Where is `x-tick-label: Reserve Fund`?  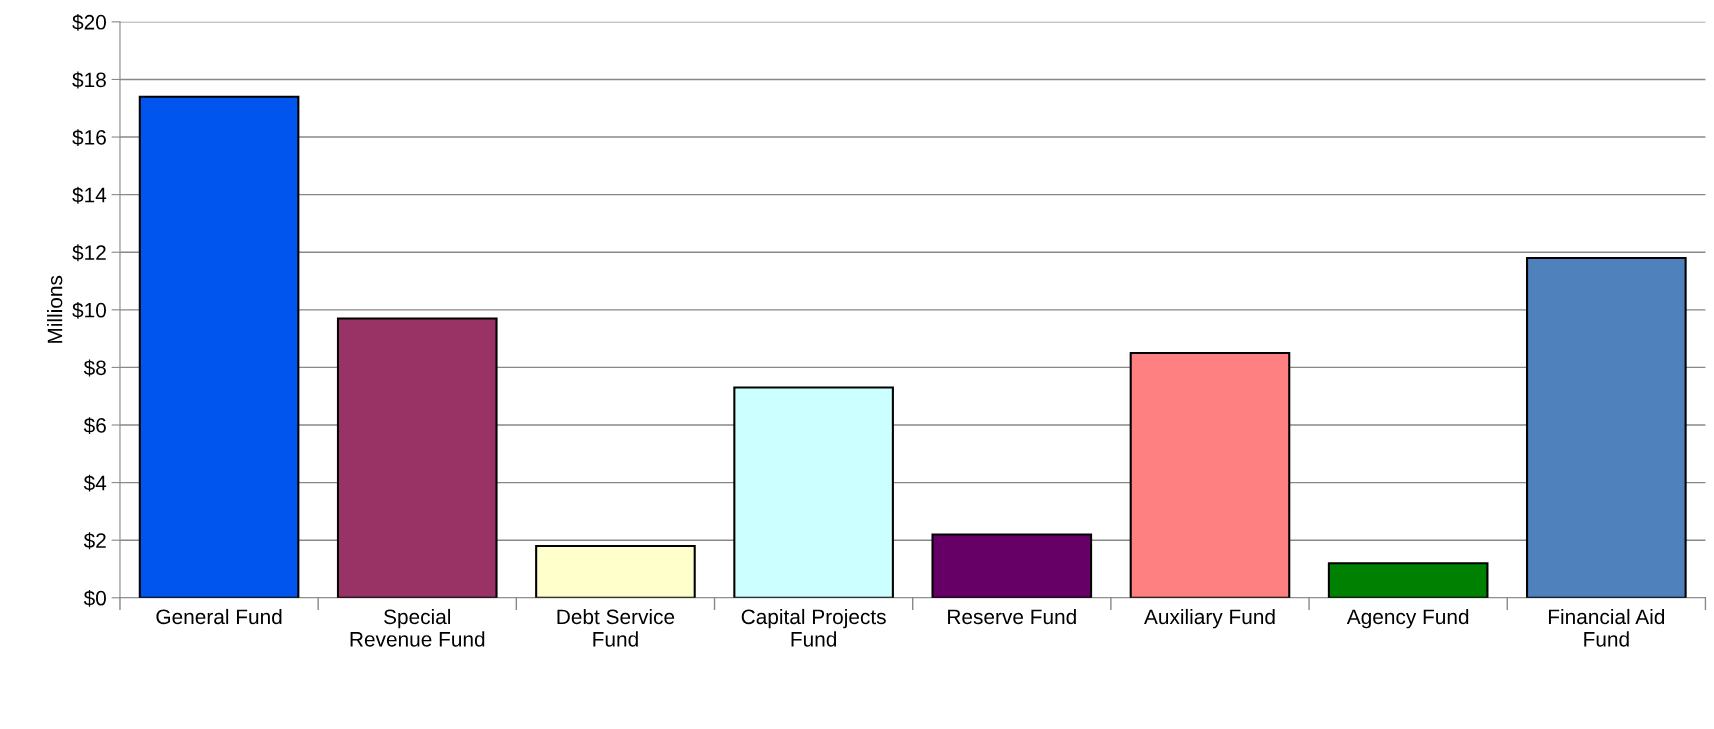
x-tick-label: Reserve Fund is located at coordinates (1012, 616).